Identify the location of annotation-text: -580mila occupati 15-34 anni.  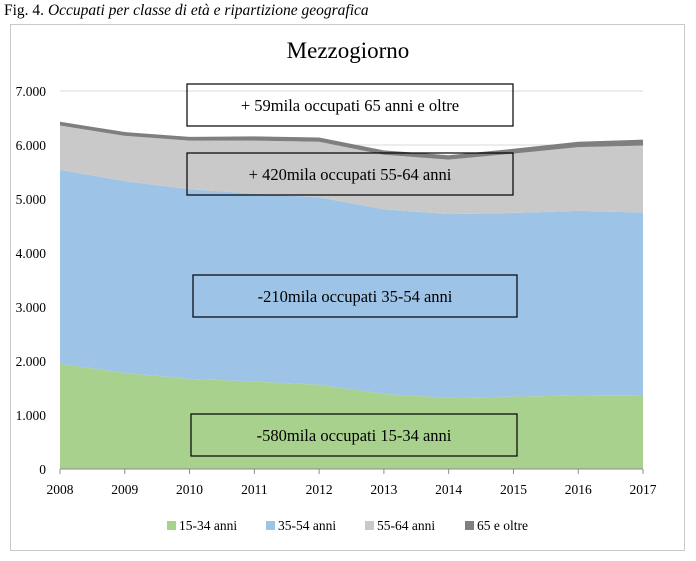
(354, 435).